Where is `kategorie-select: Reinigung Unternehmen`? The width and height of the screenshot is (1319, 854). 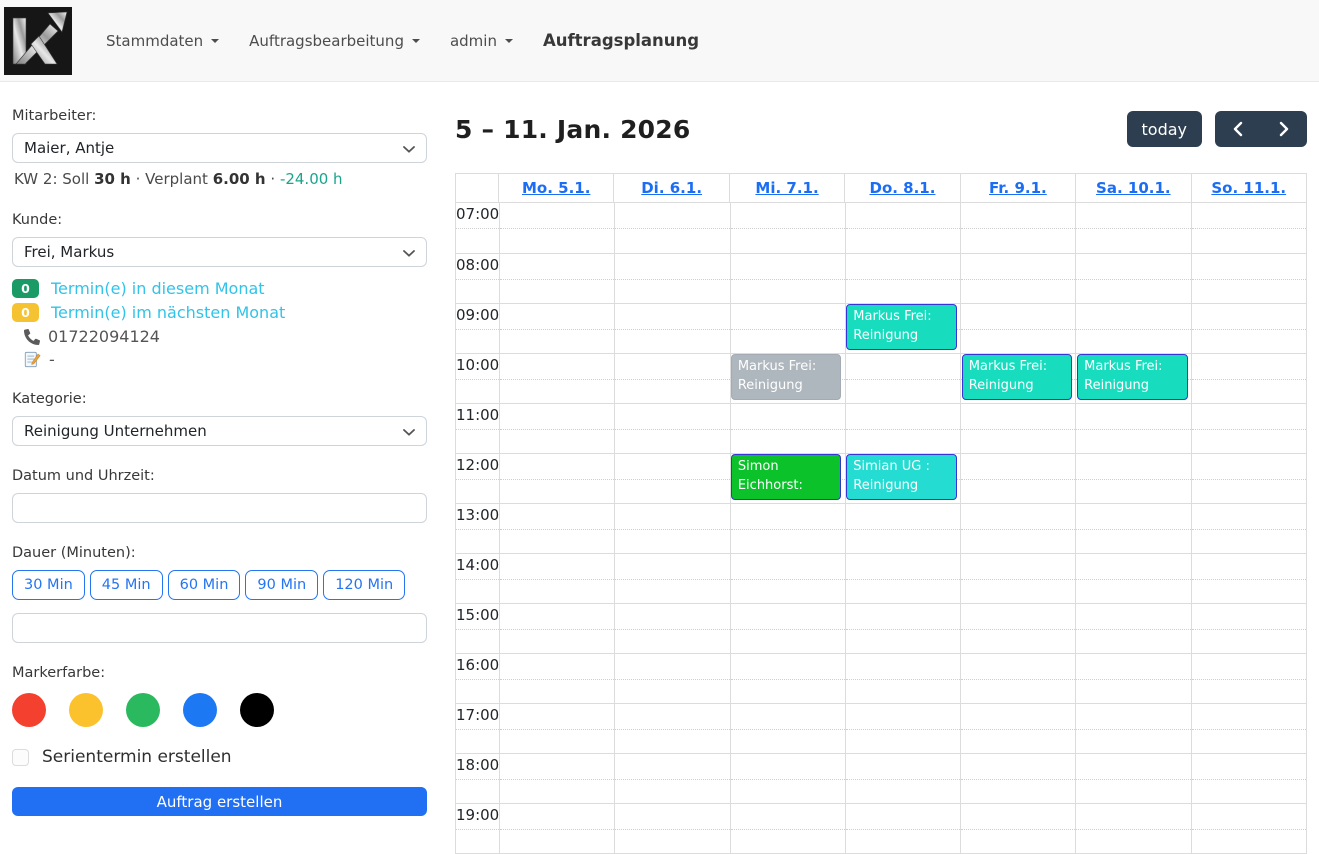
kategorie-select: Reinigung Unternehmen is located at coordinates (219, 431).